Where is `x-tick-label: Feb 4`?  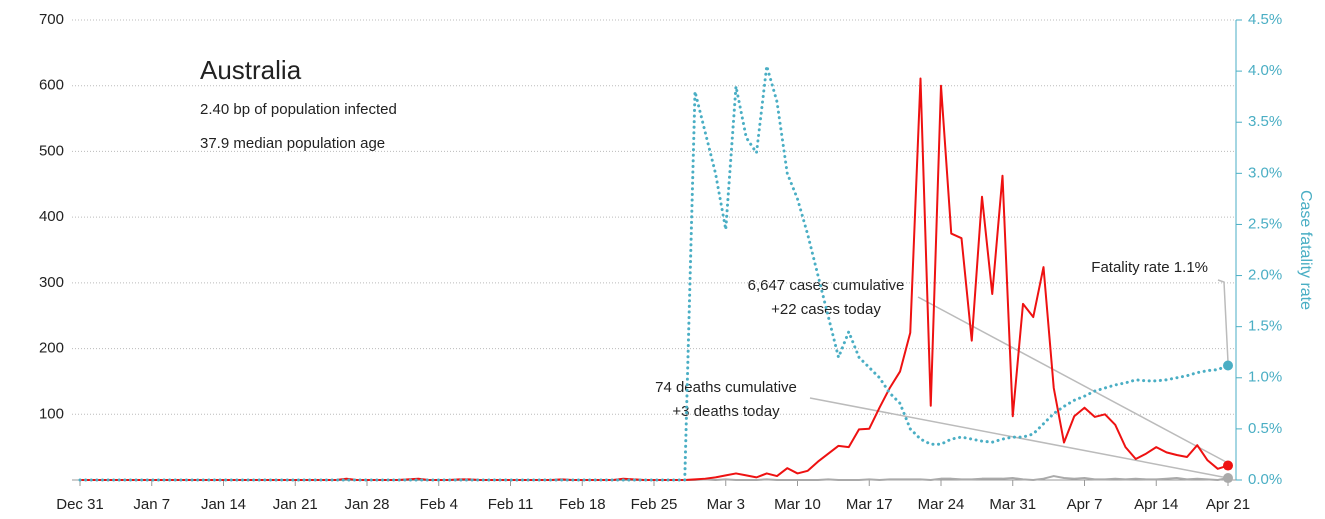 x-tick-label: Feb 4 is located at coordinates (439, 504).